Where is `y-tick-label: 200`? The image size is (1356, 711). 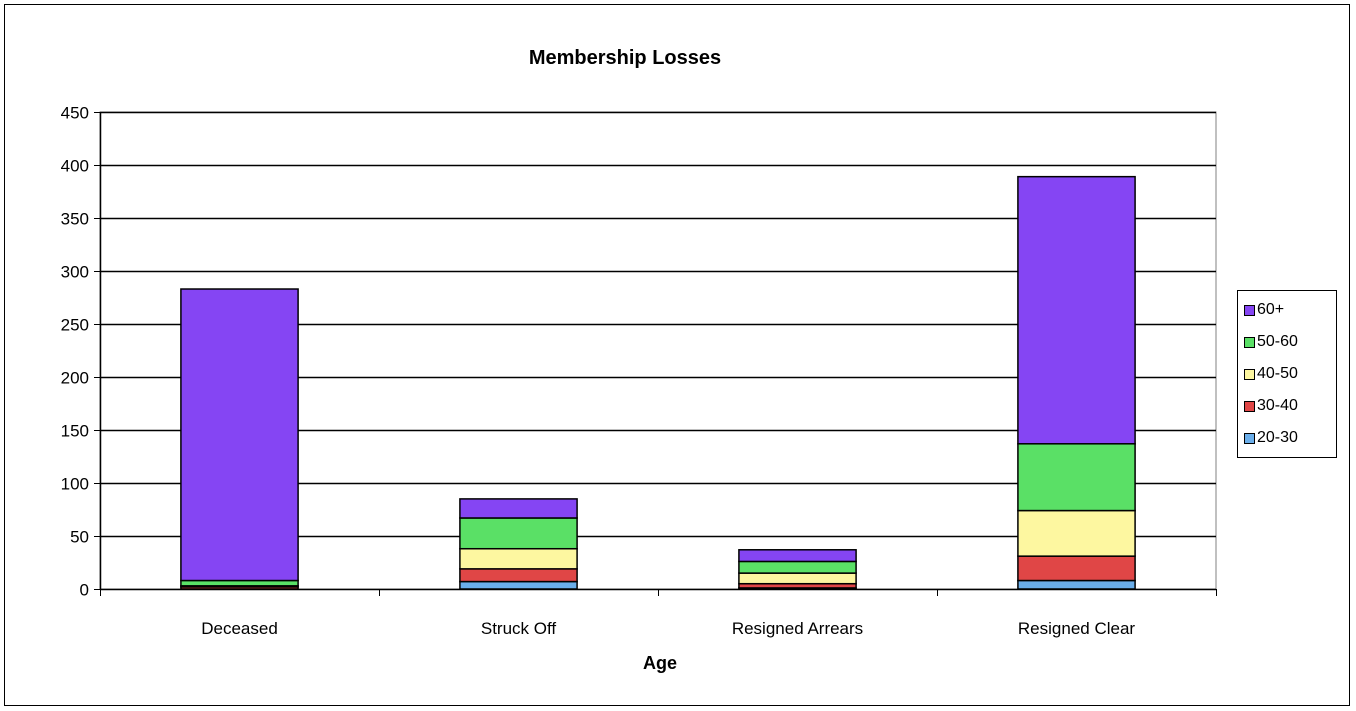
y-tick-label: 200 is located at coordinates (75, 378).